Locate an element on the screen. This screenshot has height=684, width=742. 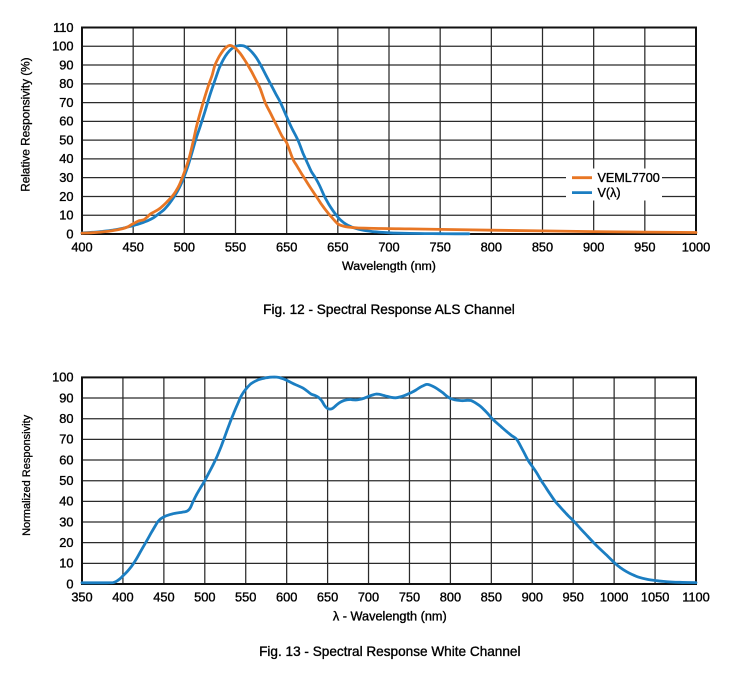
svg-text: VEML7700 is located at coordinates (629, 178).